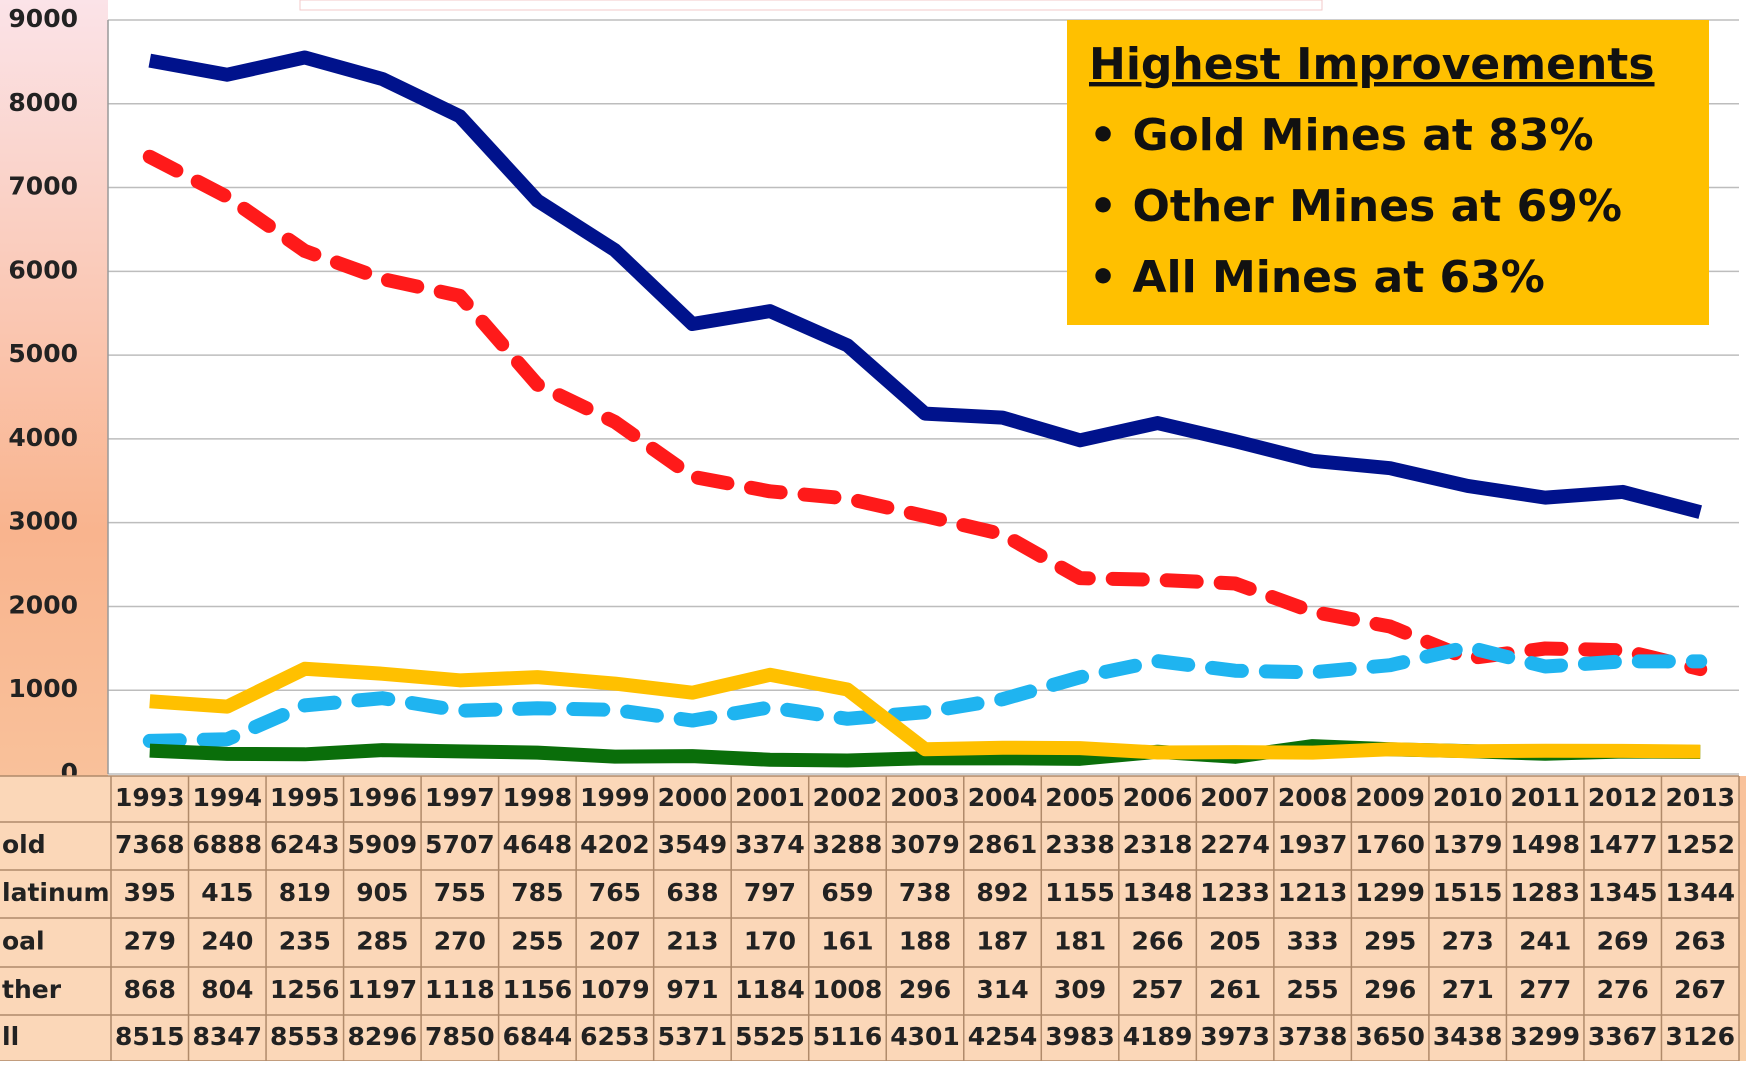 The width and height of the screenshot is (1746, 1065). I want to click on table-cell: 1156, so click(538, 989).